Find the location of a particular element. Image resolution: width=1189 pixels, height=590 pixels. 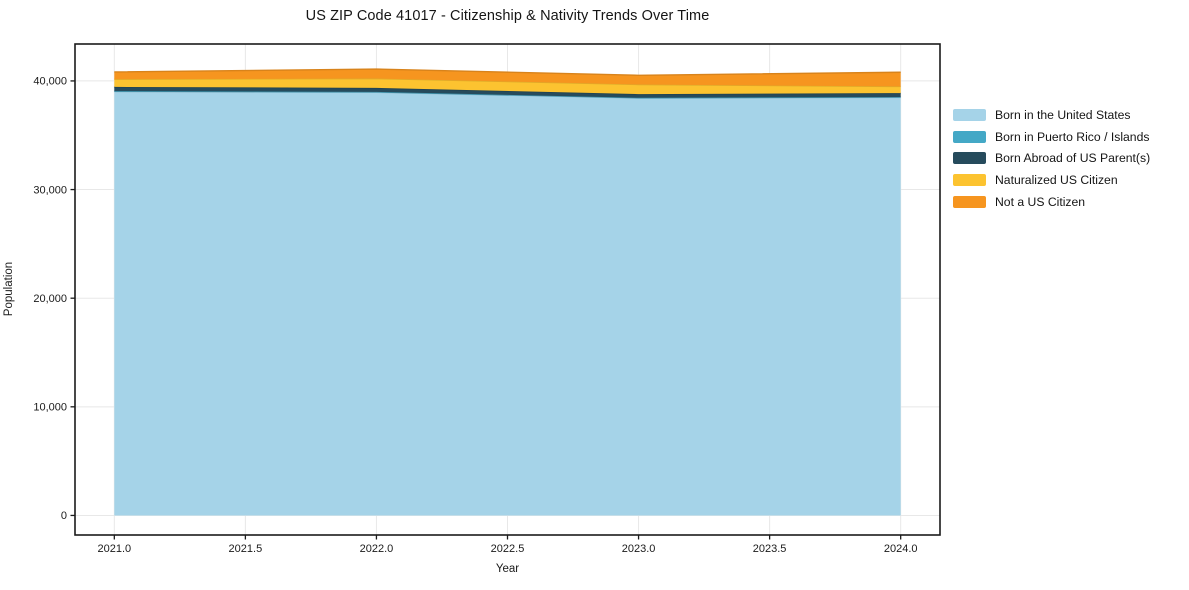

x-tick-label: 2021.0 is located at coordinates (114, 549).